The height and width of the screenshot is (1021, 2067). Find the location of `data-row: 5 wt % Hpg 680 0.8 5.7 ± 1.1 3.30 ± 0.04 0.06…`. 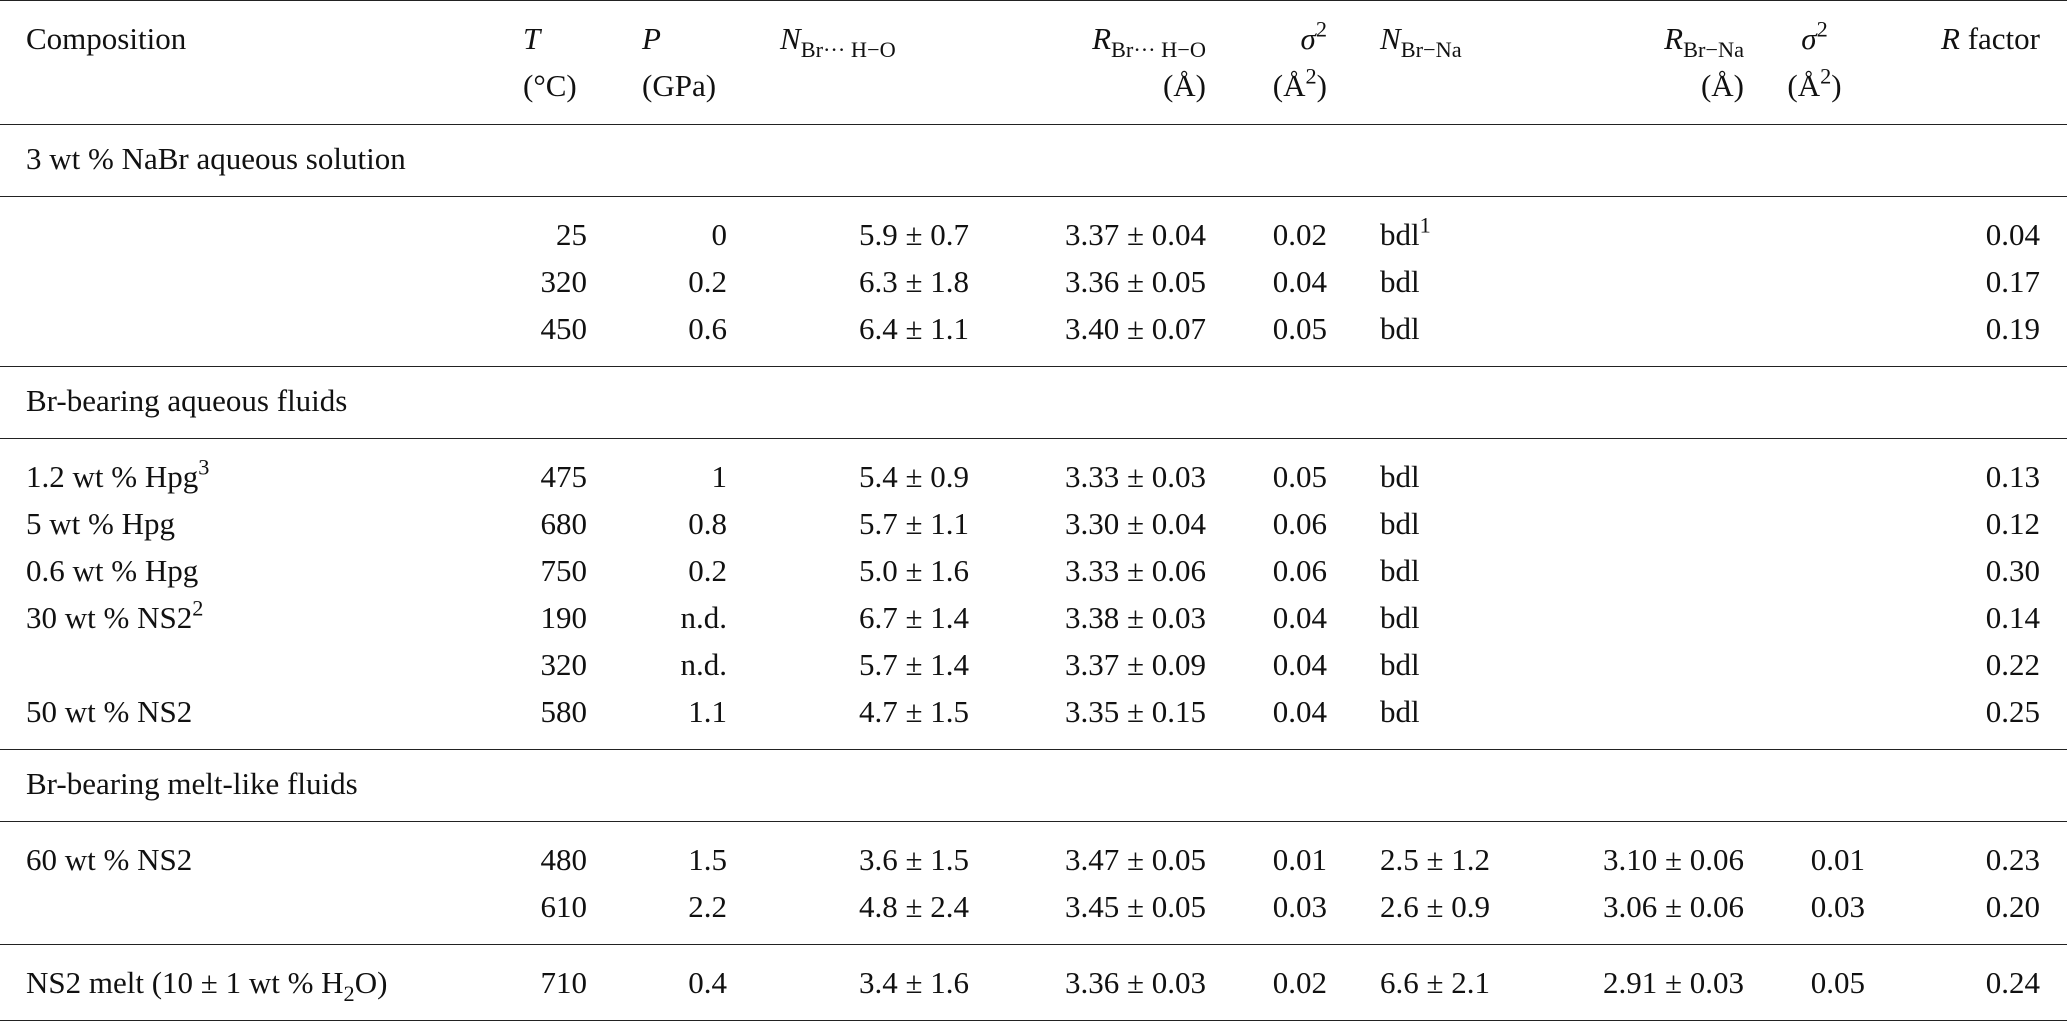

data-row: 5 wt % Hpg 680 0.8 5.7 ± 1.1 3.30 ± 0.04 0.06… is located at coordinates (1033, 523).